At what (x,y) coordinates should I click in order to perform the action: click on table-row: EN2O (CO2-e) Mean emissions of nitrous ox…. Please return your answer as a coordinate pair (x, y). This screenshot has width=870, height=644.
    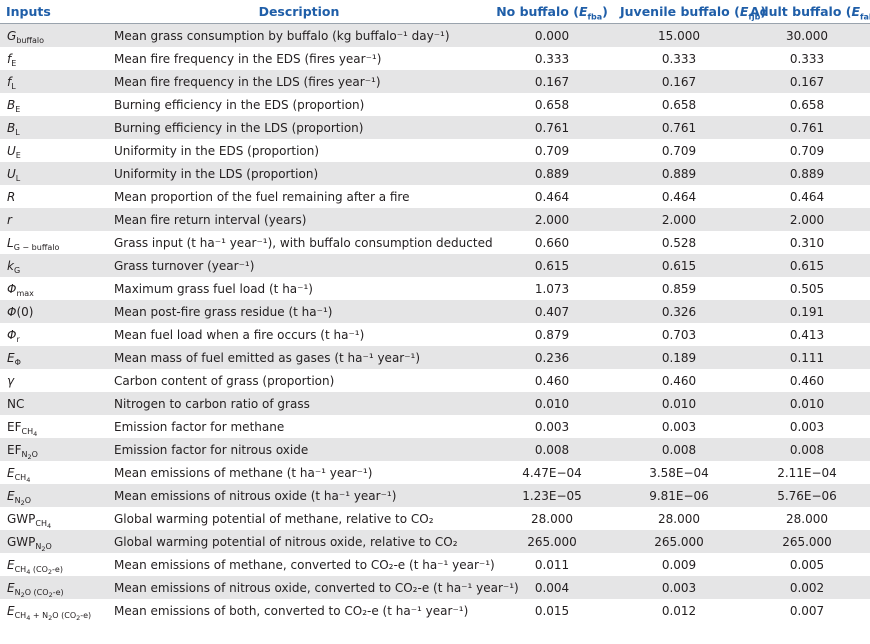
    Looking at the image, I should click on (435, 587).